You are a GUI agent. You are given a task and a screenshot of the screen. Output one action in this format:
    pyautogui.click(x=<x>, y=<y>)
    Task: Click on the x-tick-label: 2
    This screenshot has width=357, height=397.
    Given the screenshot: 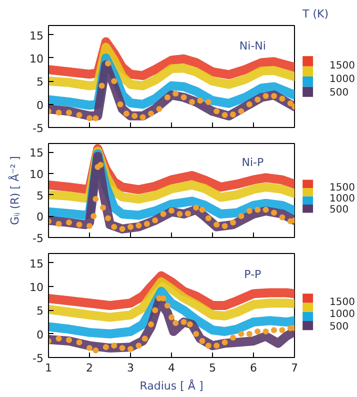 What is the action you would take?
    pyautogui.click(x=89, y=368)
    